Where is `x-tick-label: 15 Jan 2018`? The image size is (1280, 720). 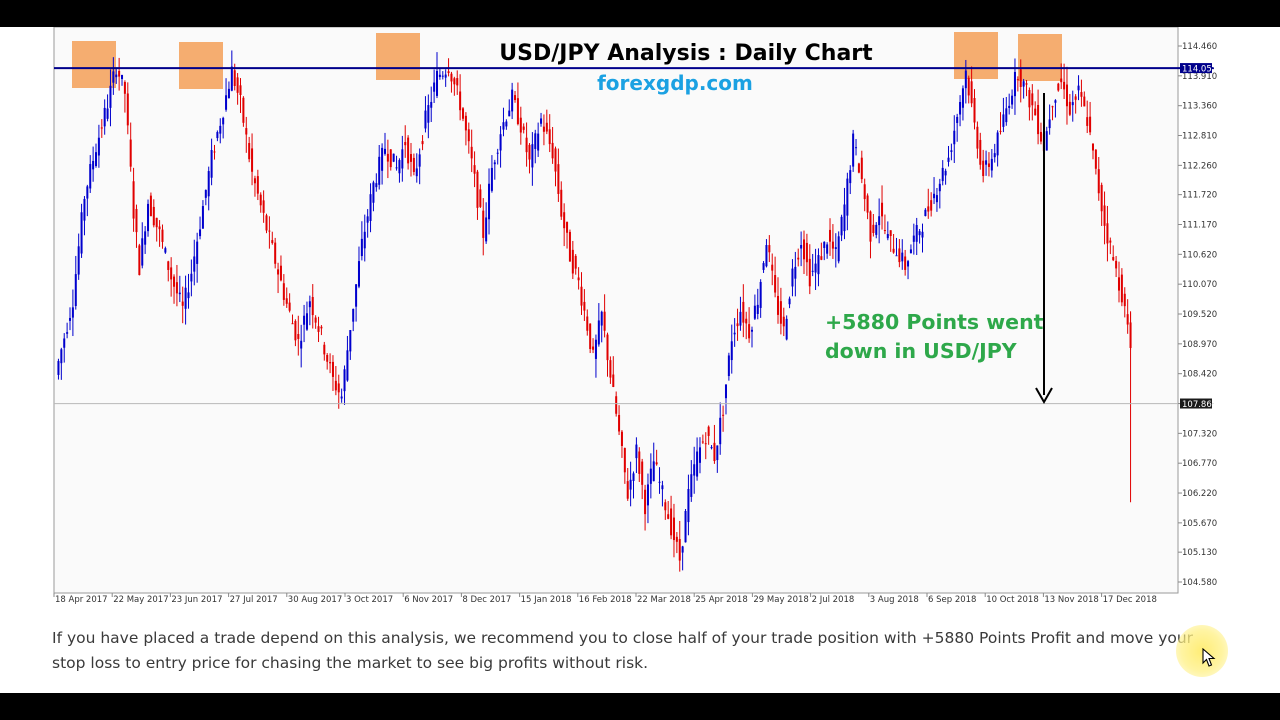 x-tick-label: 15 Jan 2018 is located at coordinates (546, 600).